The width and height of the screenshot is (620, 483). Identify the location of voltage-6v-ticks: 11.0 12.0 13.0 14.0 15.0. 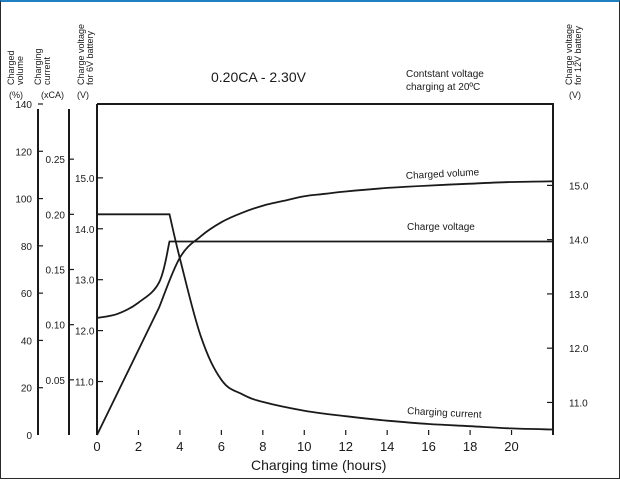
(89, 281).